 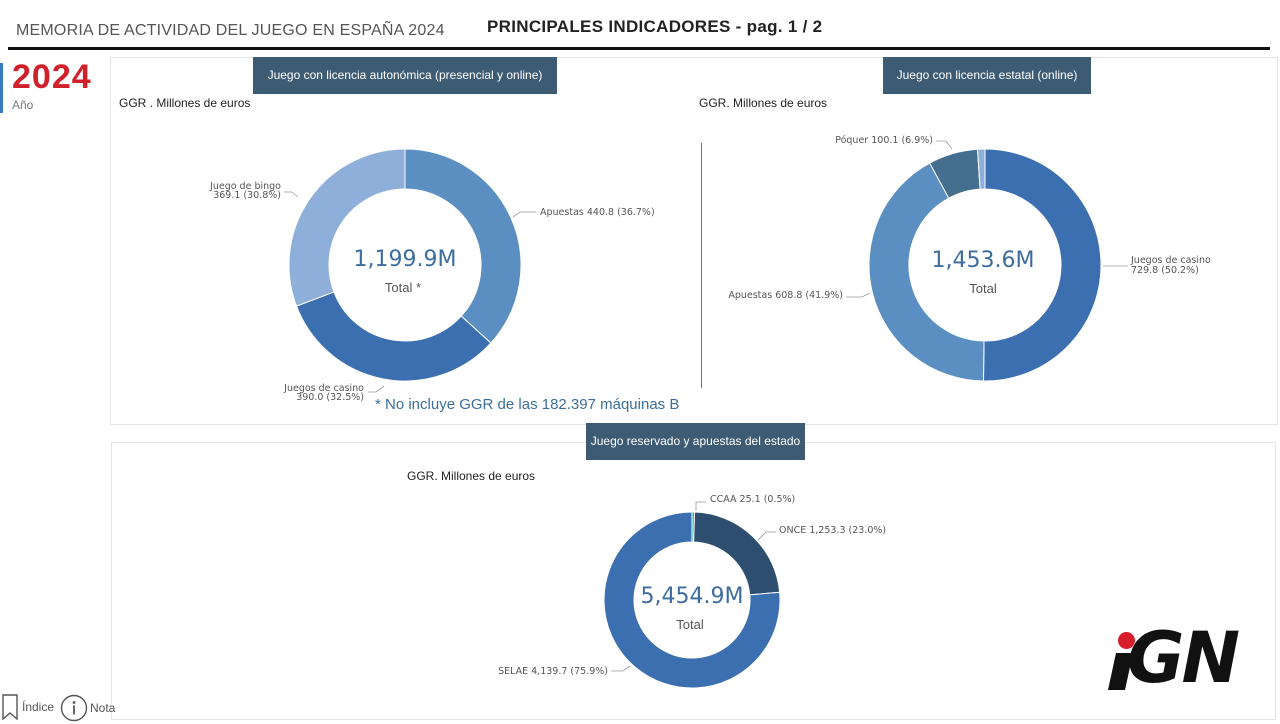 I want to click on chart1-leader-bingo, so click(x=291, y=194).